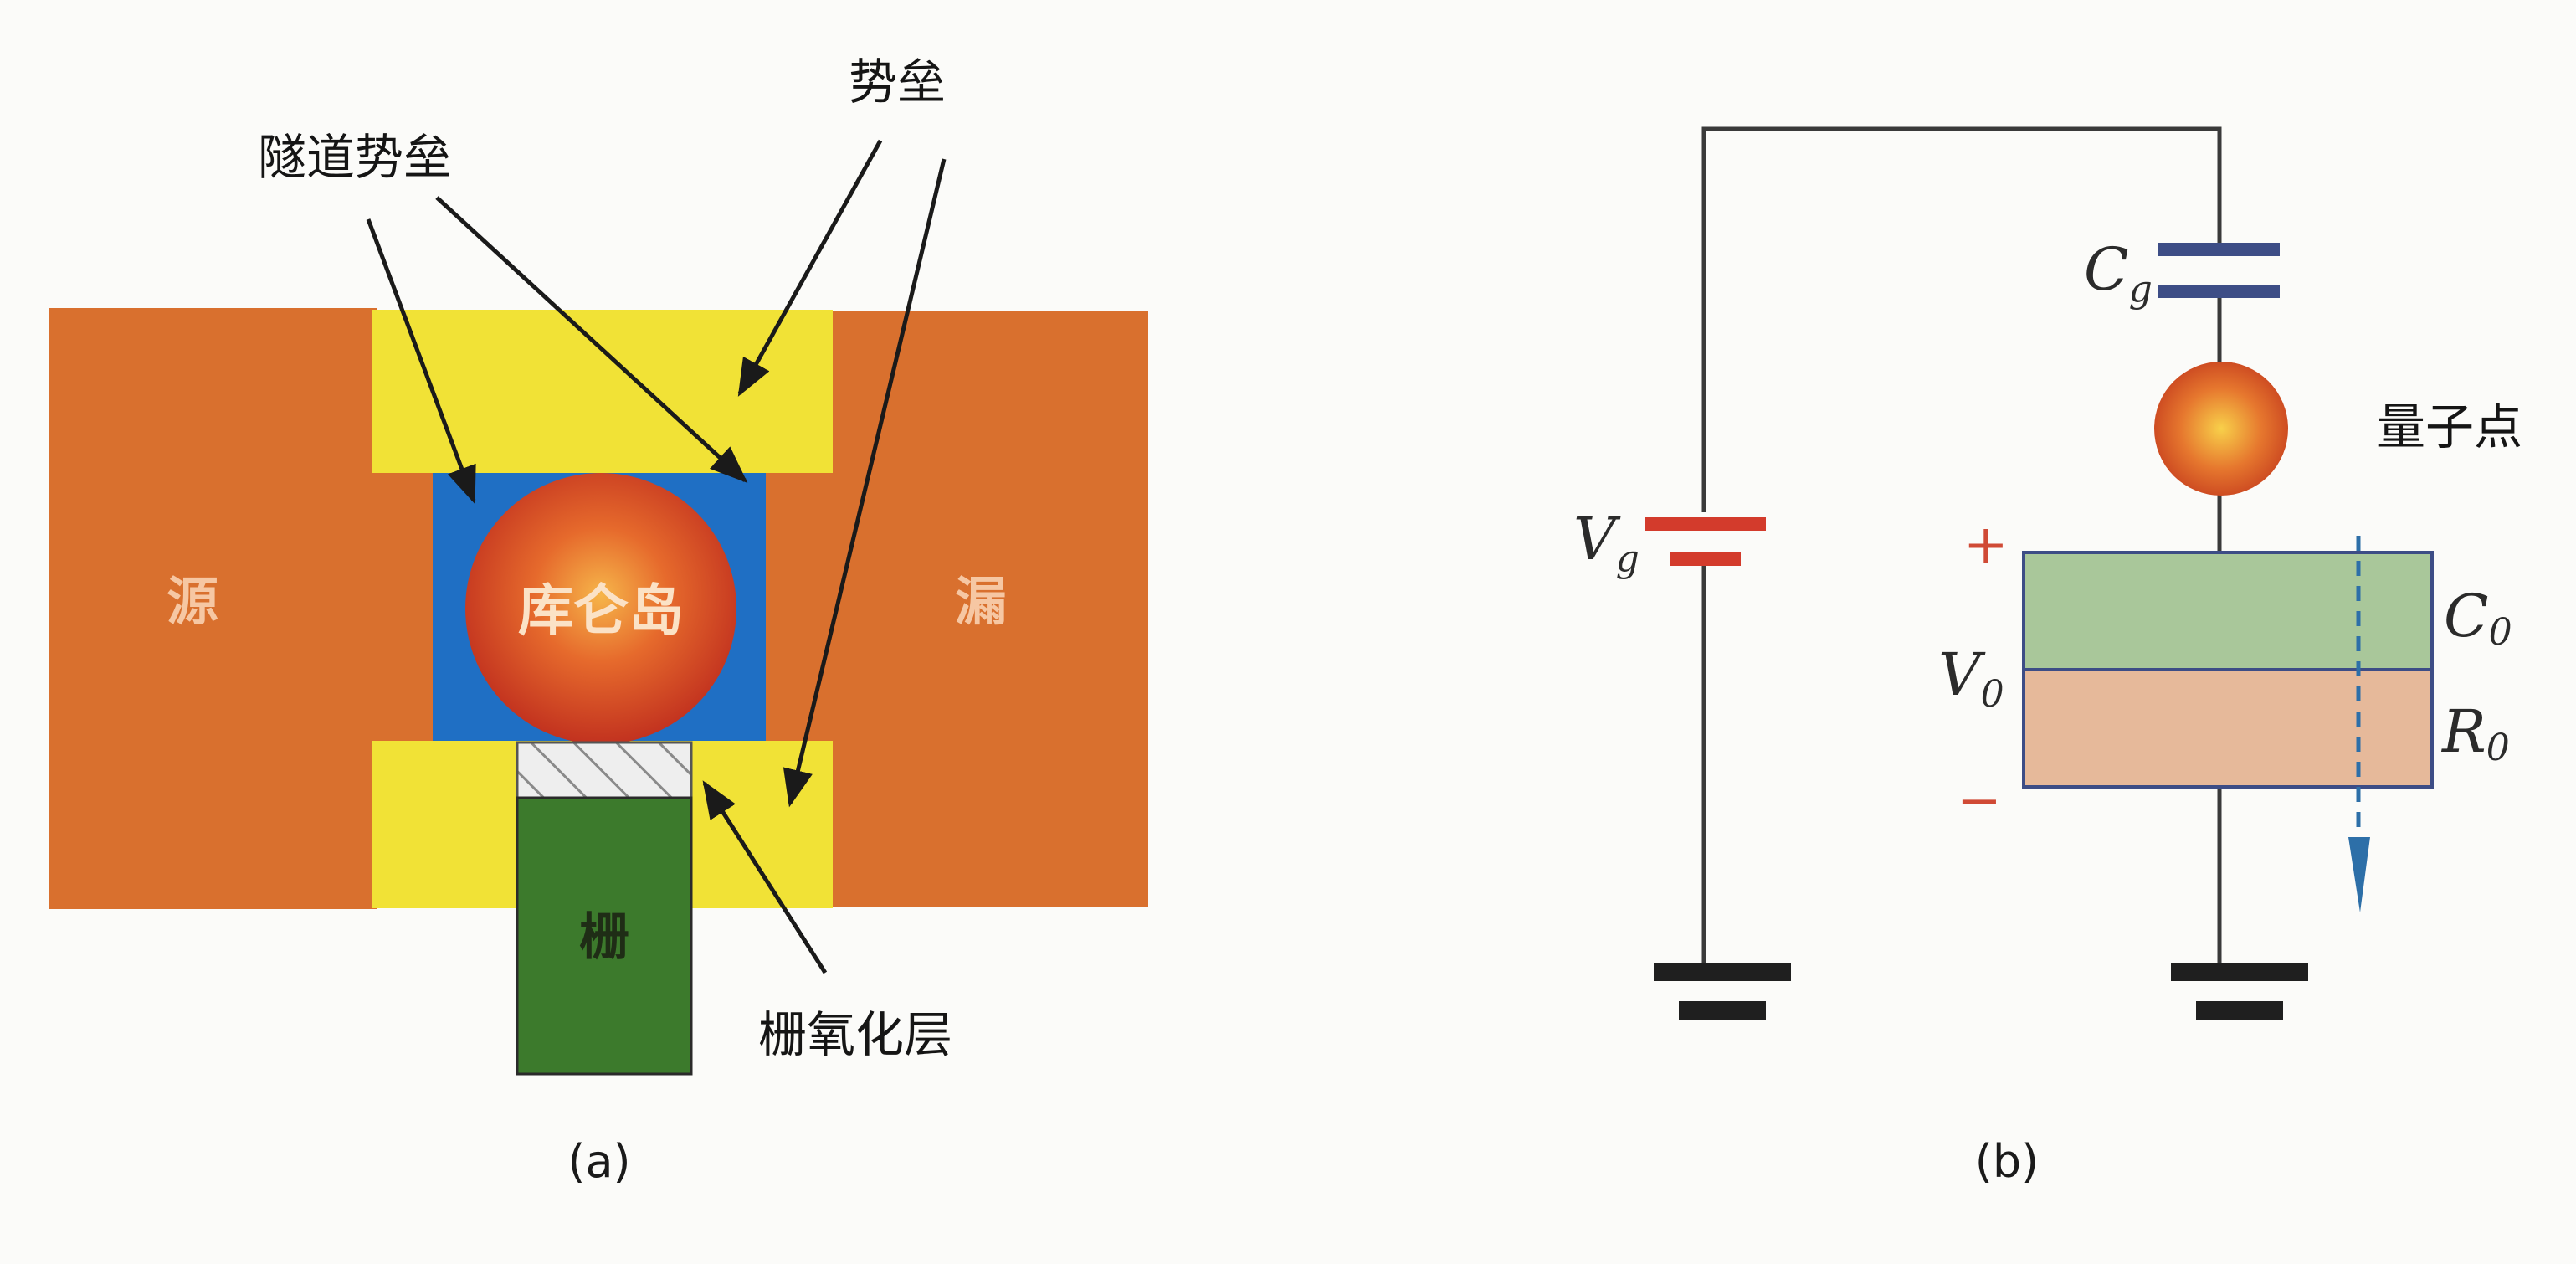 The image size is (2576, 1264). I want to click on top-barrier, so click(602, 391).